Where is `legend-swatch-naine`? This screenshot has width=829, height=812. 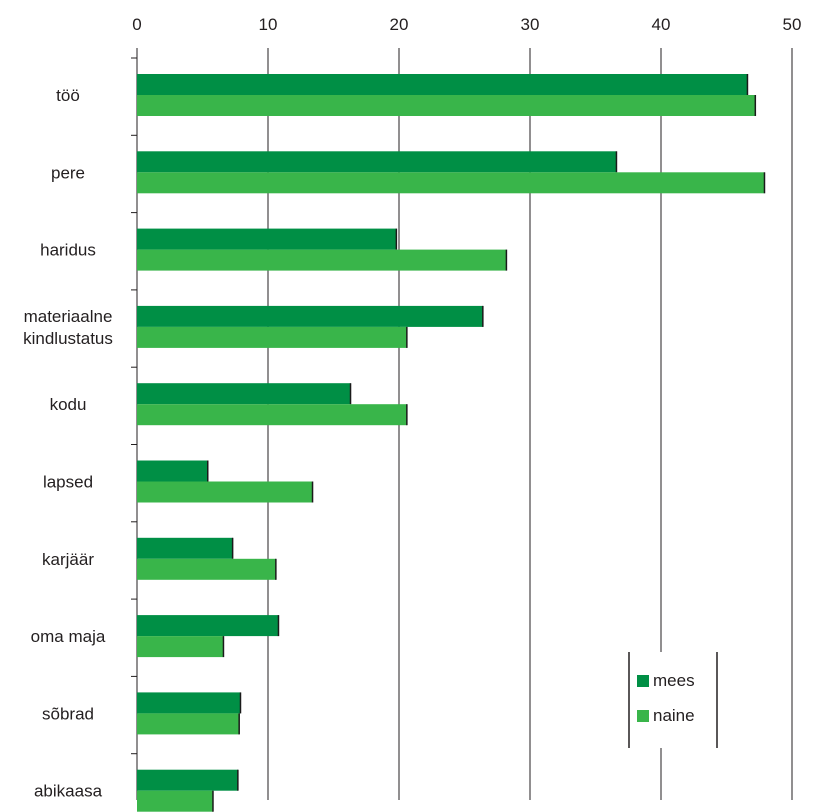 legend-swatch-naine is located at coordinates (643, 716).